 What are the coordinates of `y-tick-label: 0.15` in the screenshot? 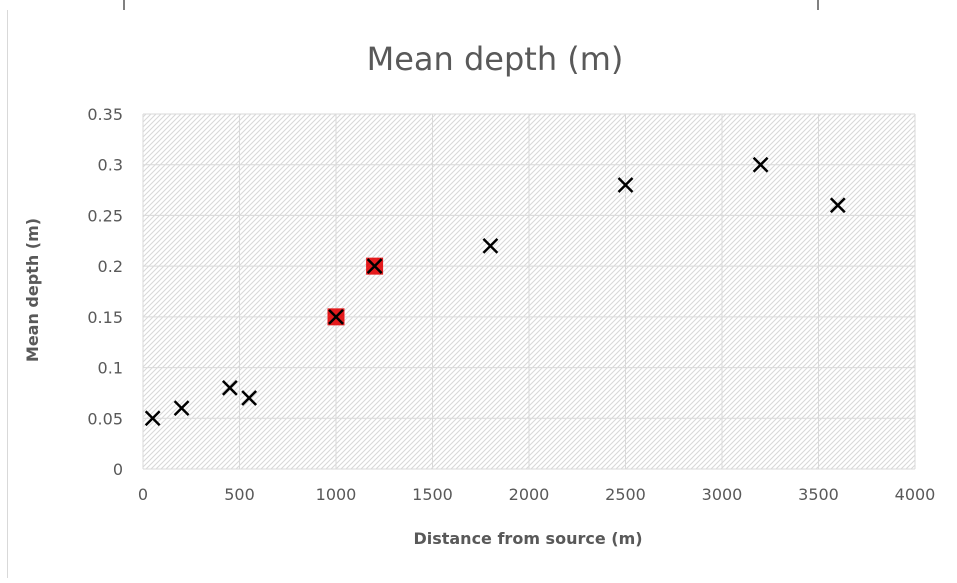 It's located at (105, 317).